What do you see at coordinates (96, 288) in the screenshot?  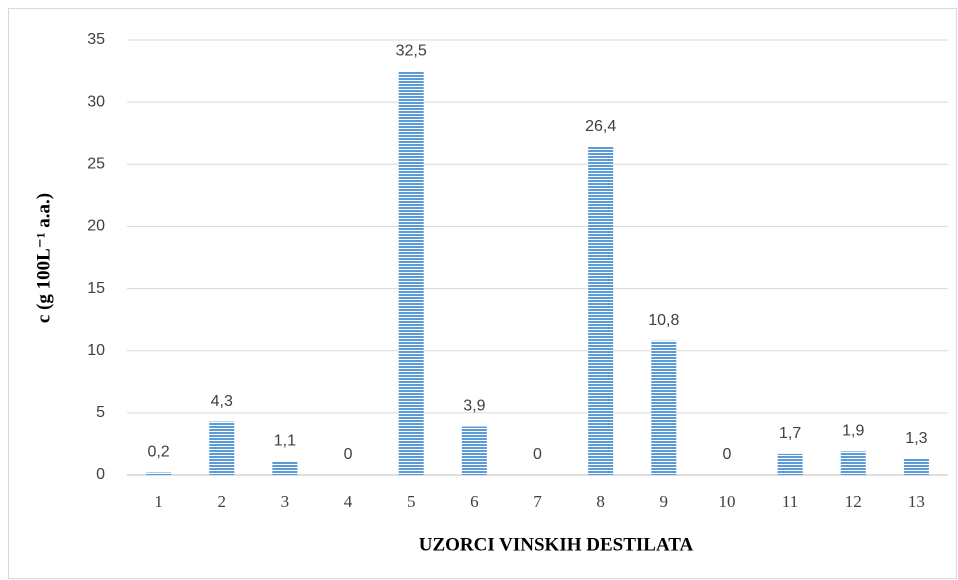 I see `y-tick-label: 15` at bounding box center [96, 288].